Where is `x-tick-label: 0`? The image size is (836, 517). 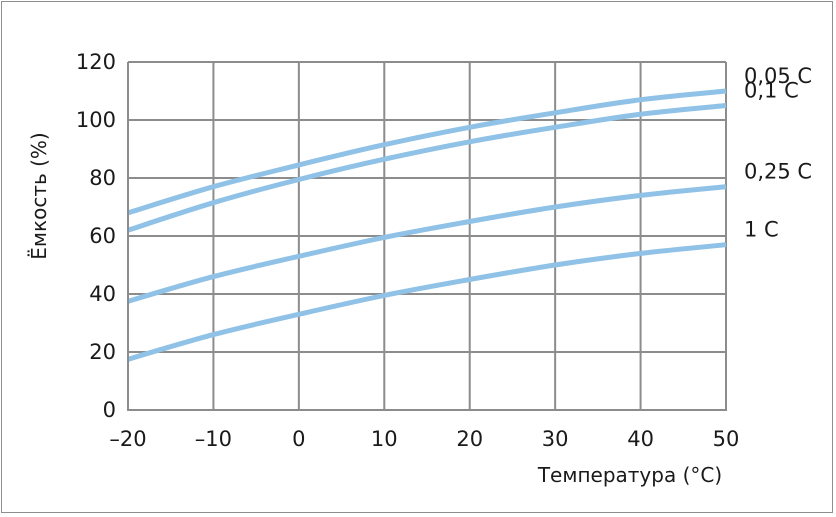
x-tick-label: 0 is located at coordinates (298, 439).